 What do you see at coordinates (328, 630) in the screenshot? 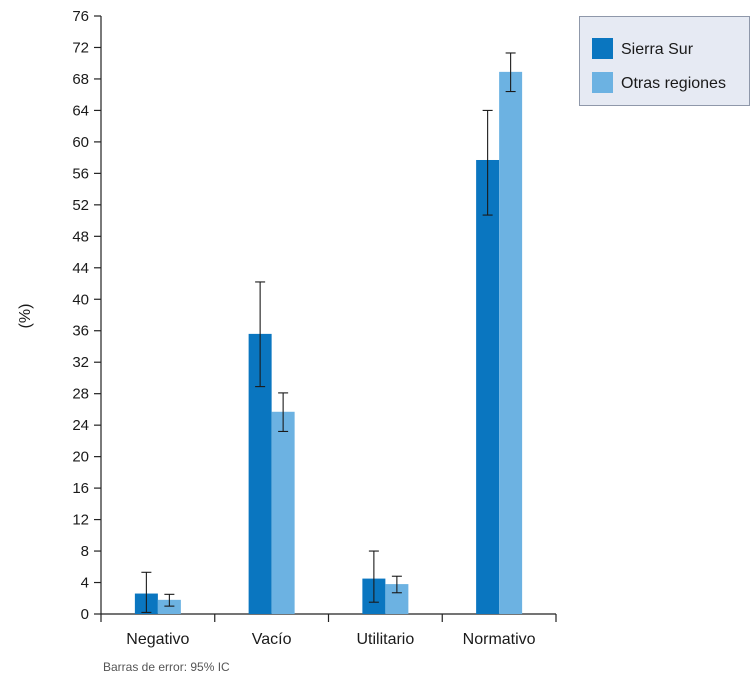
I see `x-axis: Negativo Vacío Utilitario Normativo` at bounding box center [328, 630].